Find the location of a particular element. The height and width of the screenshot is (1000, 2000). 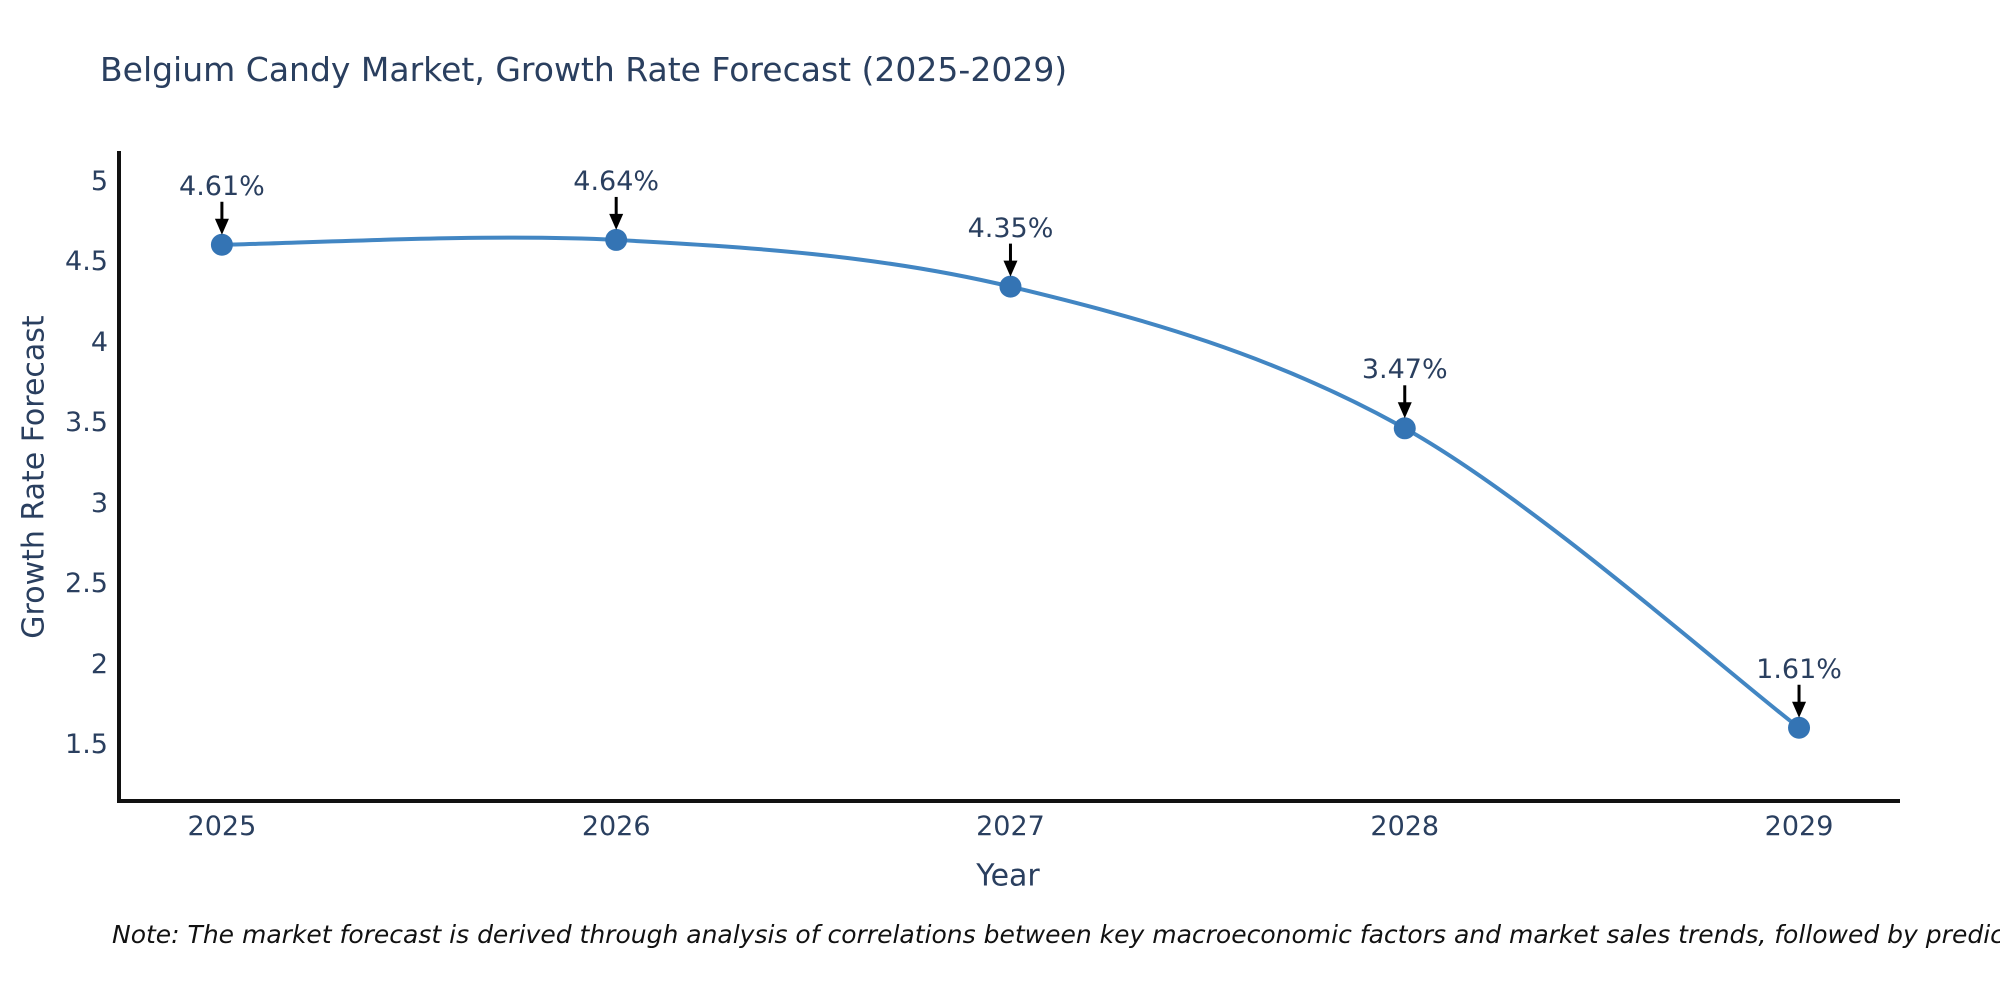

y-tick-label: 5 is located at coordinates (99, 181).